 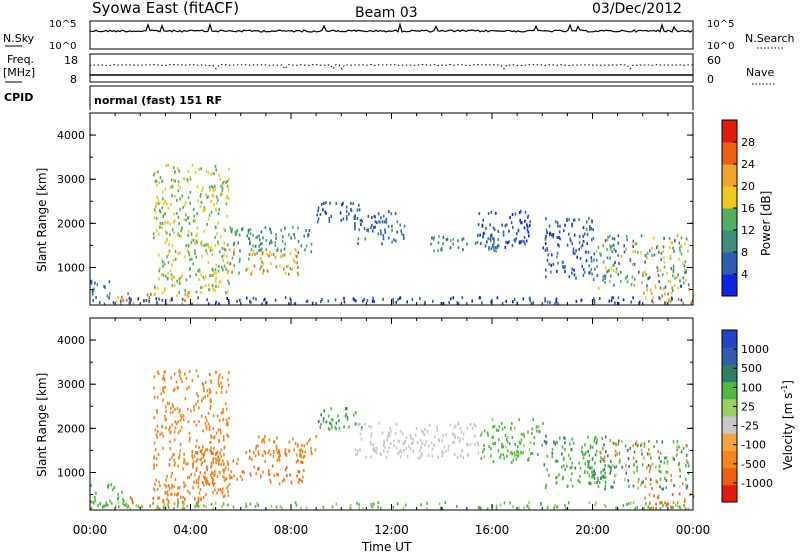 What do you see at coordinates (710, 79) in the screenshot?
I see `freq-right-tick-bottom: 0` at bounding box center [710, 79].